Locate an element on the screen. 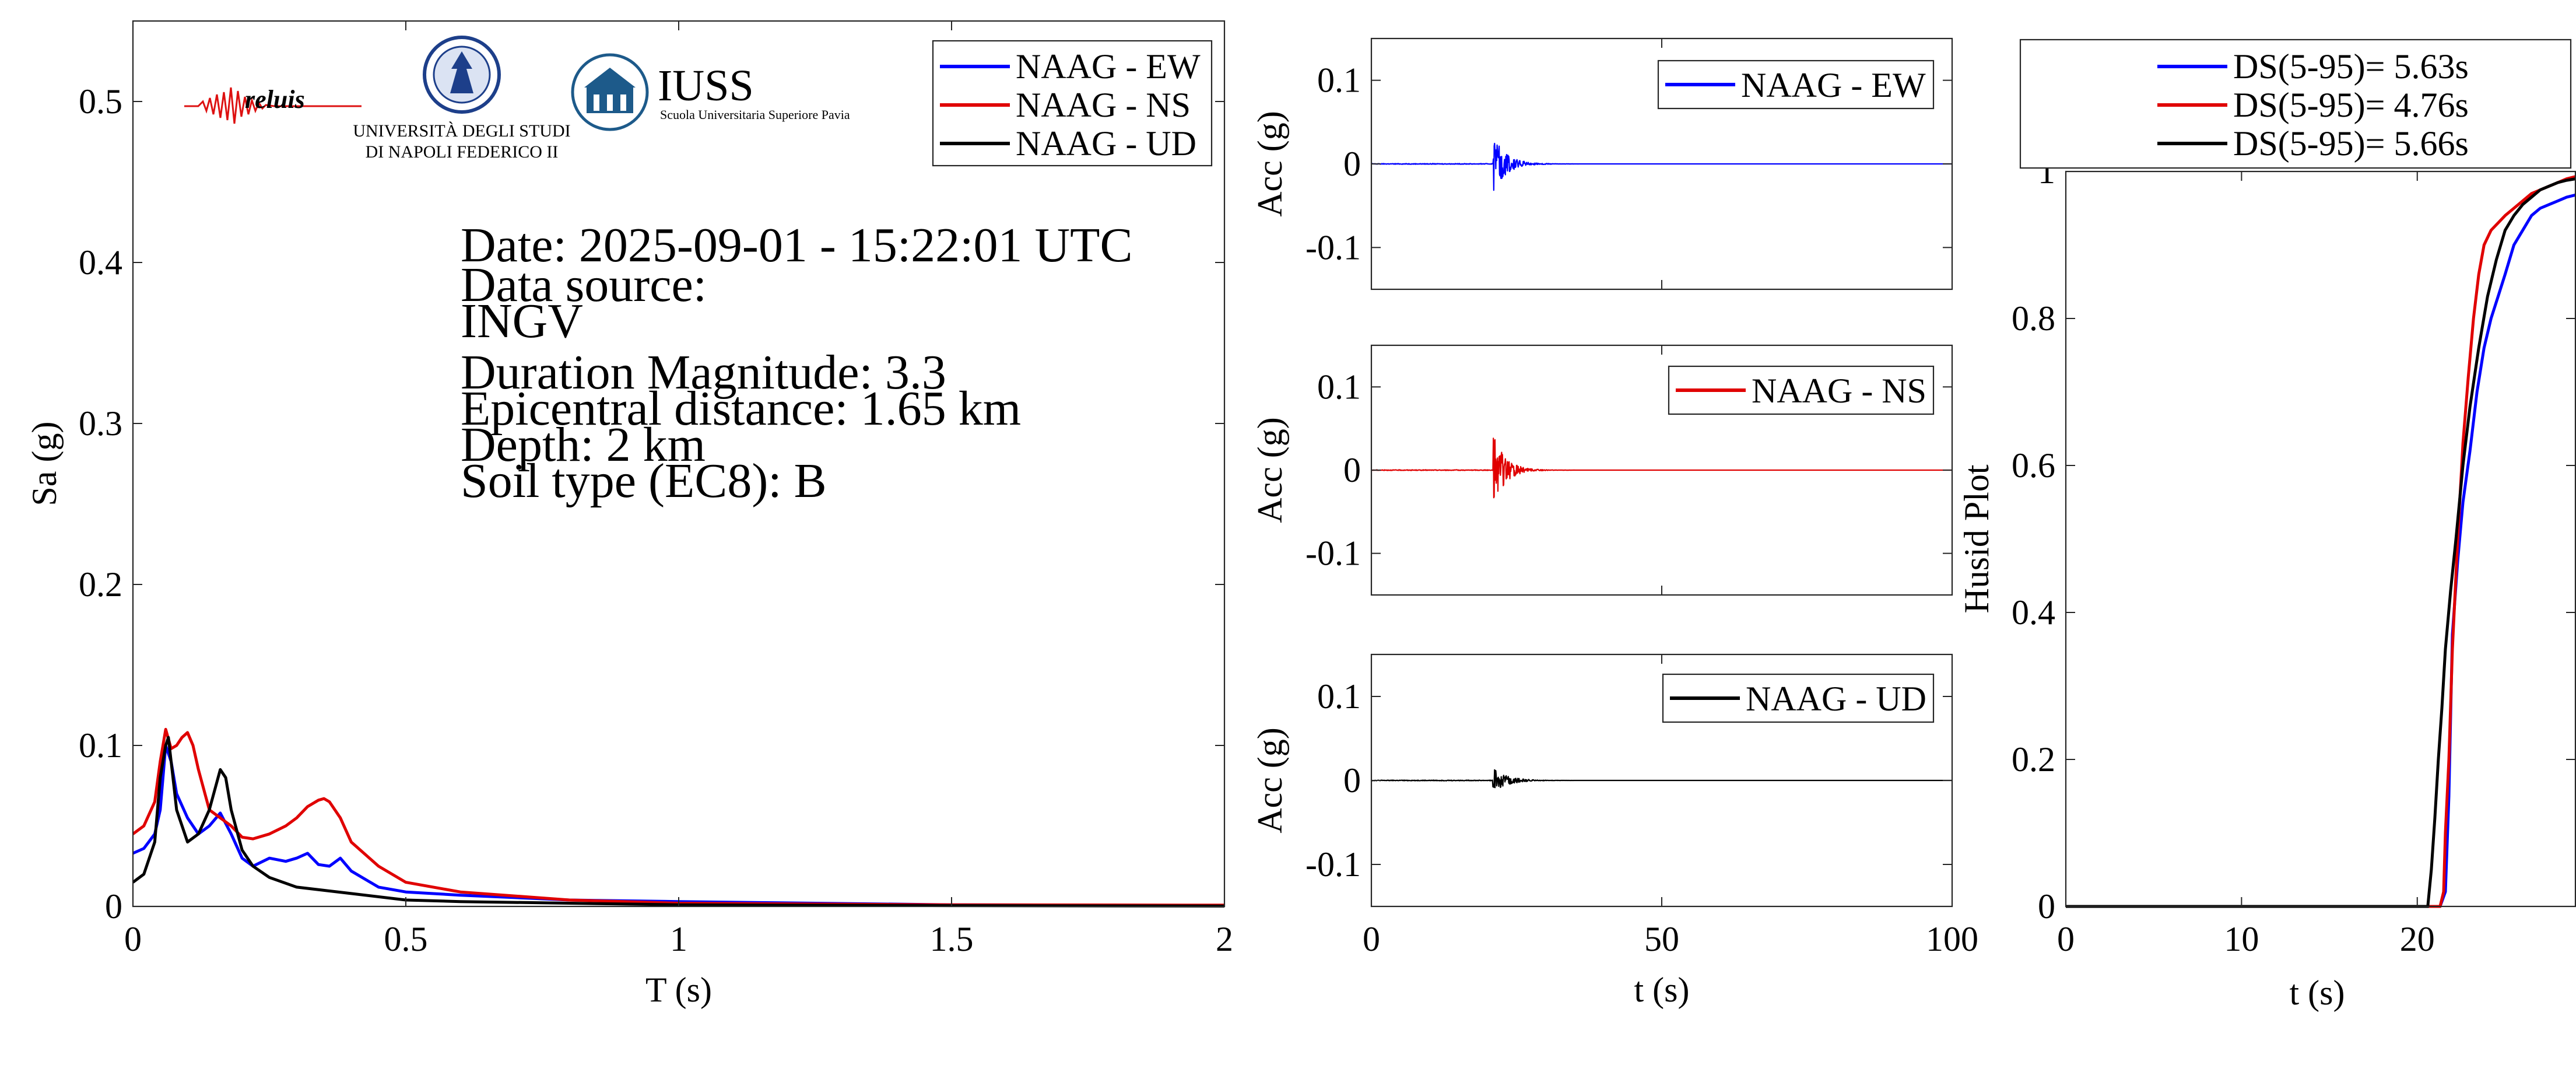  reluis-logo-text: reluis is located at coordinates (275, 99).